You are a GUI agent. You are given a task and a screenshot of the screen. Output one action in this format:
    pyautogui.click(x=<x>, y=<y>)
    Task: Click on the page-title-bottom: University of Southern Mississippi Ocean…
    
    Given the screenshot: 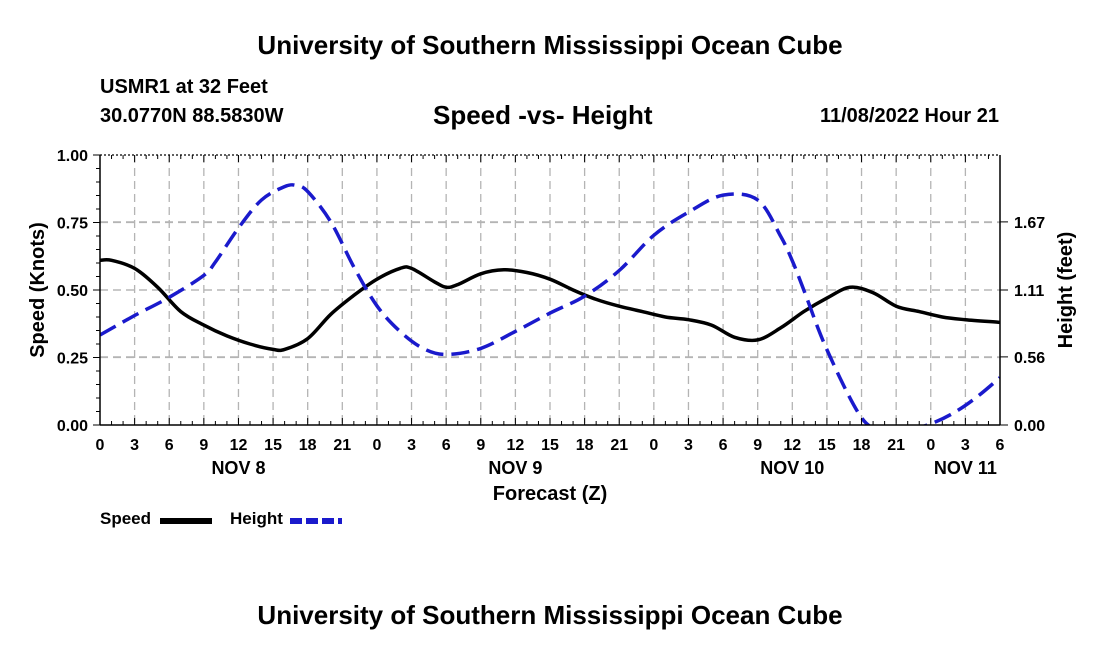 What is the action you would take?
    pyautogui.click(x=550, y=615)
    